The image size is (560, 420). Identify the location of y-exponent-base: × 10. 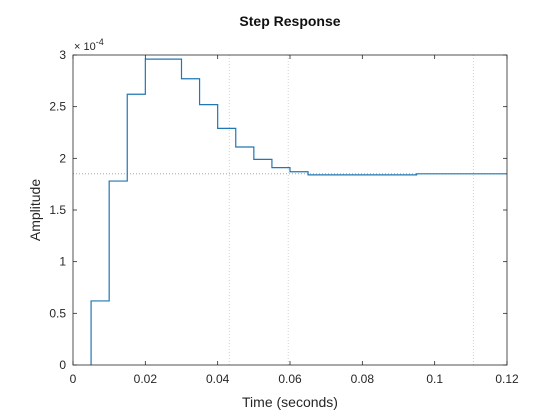
(85, 47).